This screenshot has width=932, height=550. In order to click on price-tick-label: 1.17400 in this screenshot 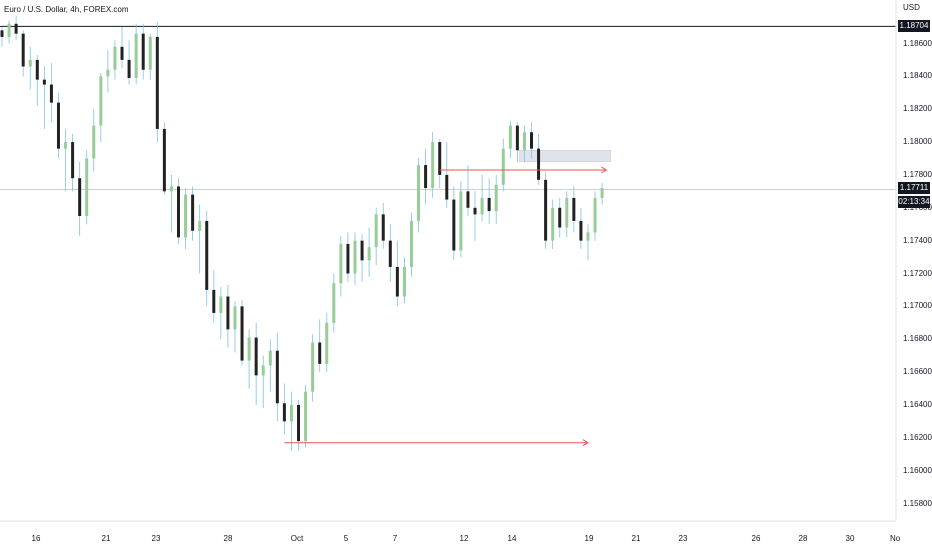, I will do `click(917, 240)`.